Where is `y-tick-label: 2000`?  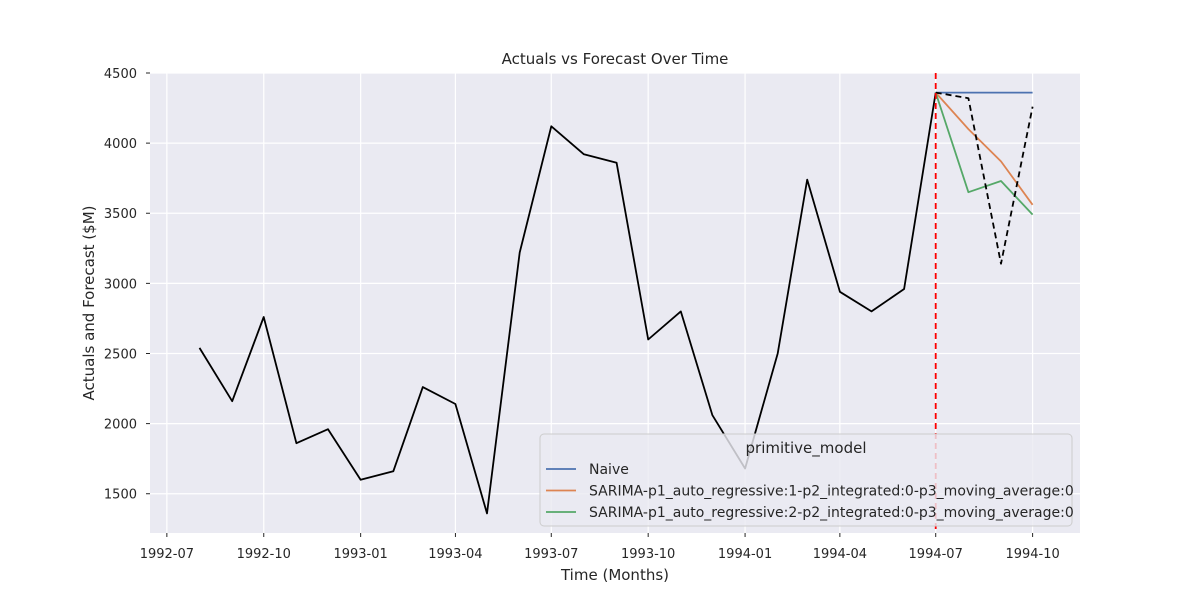 y-tick-label: 2000 is located at coordinates (120, 425).